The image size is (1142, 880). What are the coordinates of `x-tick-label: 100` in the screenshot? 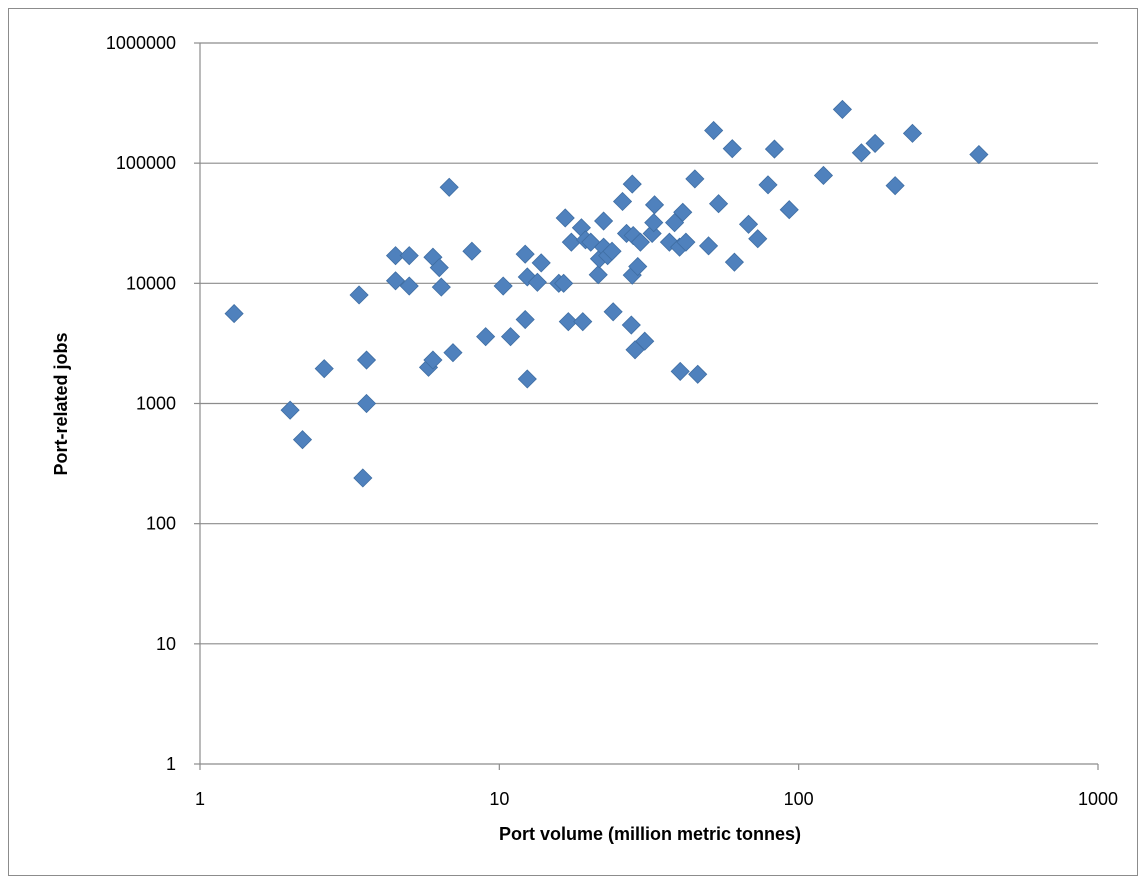 It's located at (799, 799).